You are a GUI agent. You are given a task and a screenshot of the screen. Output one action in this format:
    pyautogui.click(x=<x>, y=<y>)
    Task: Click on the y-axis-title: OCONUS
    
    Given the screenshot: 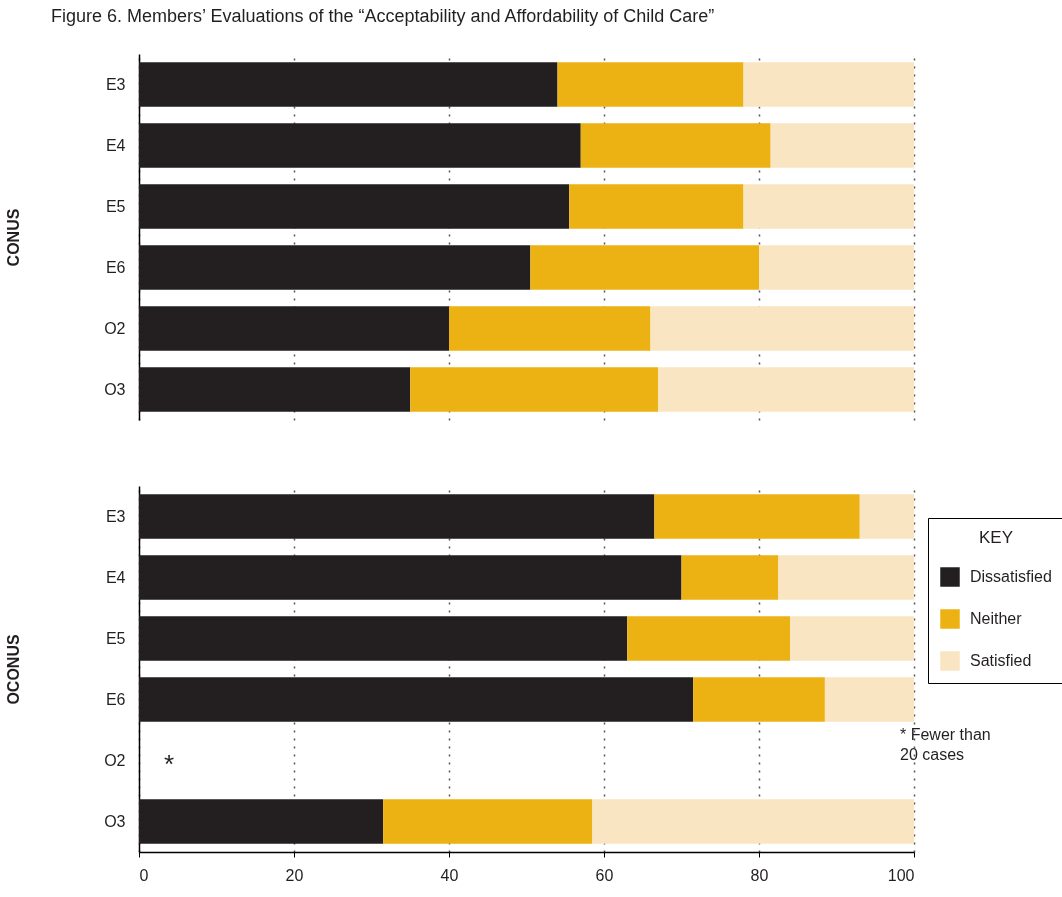 What is the action you would take?
    pyautogui.click(x=13, y=669)
    